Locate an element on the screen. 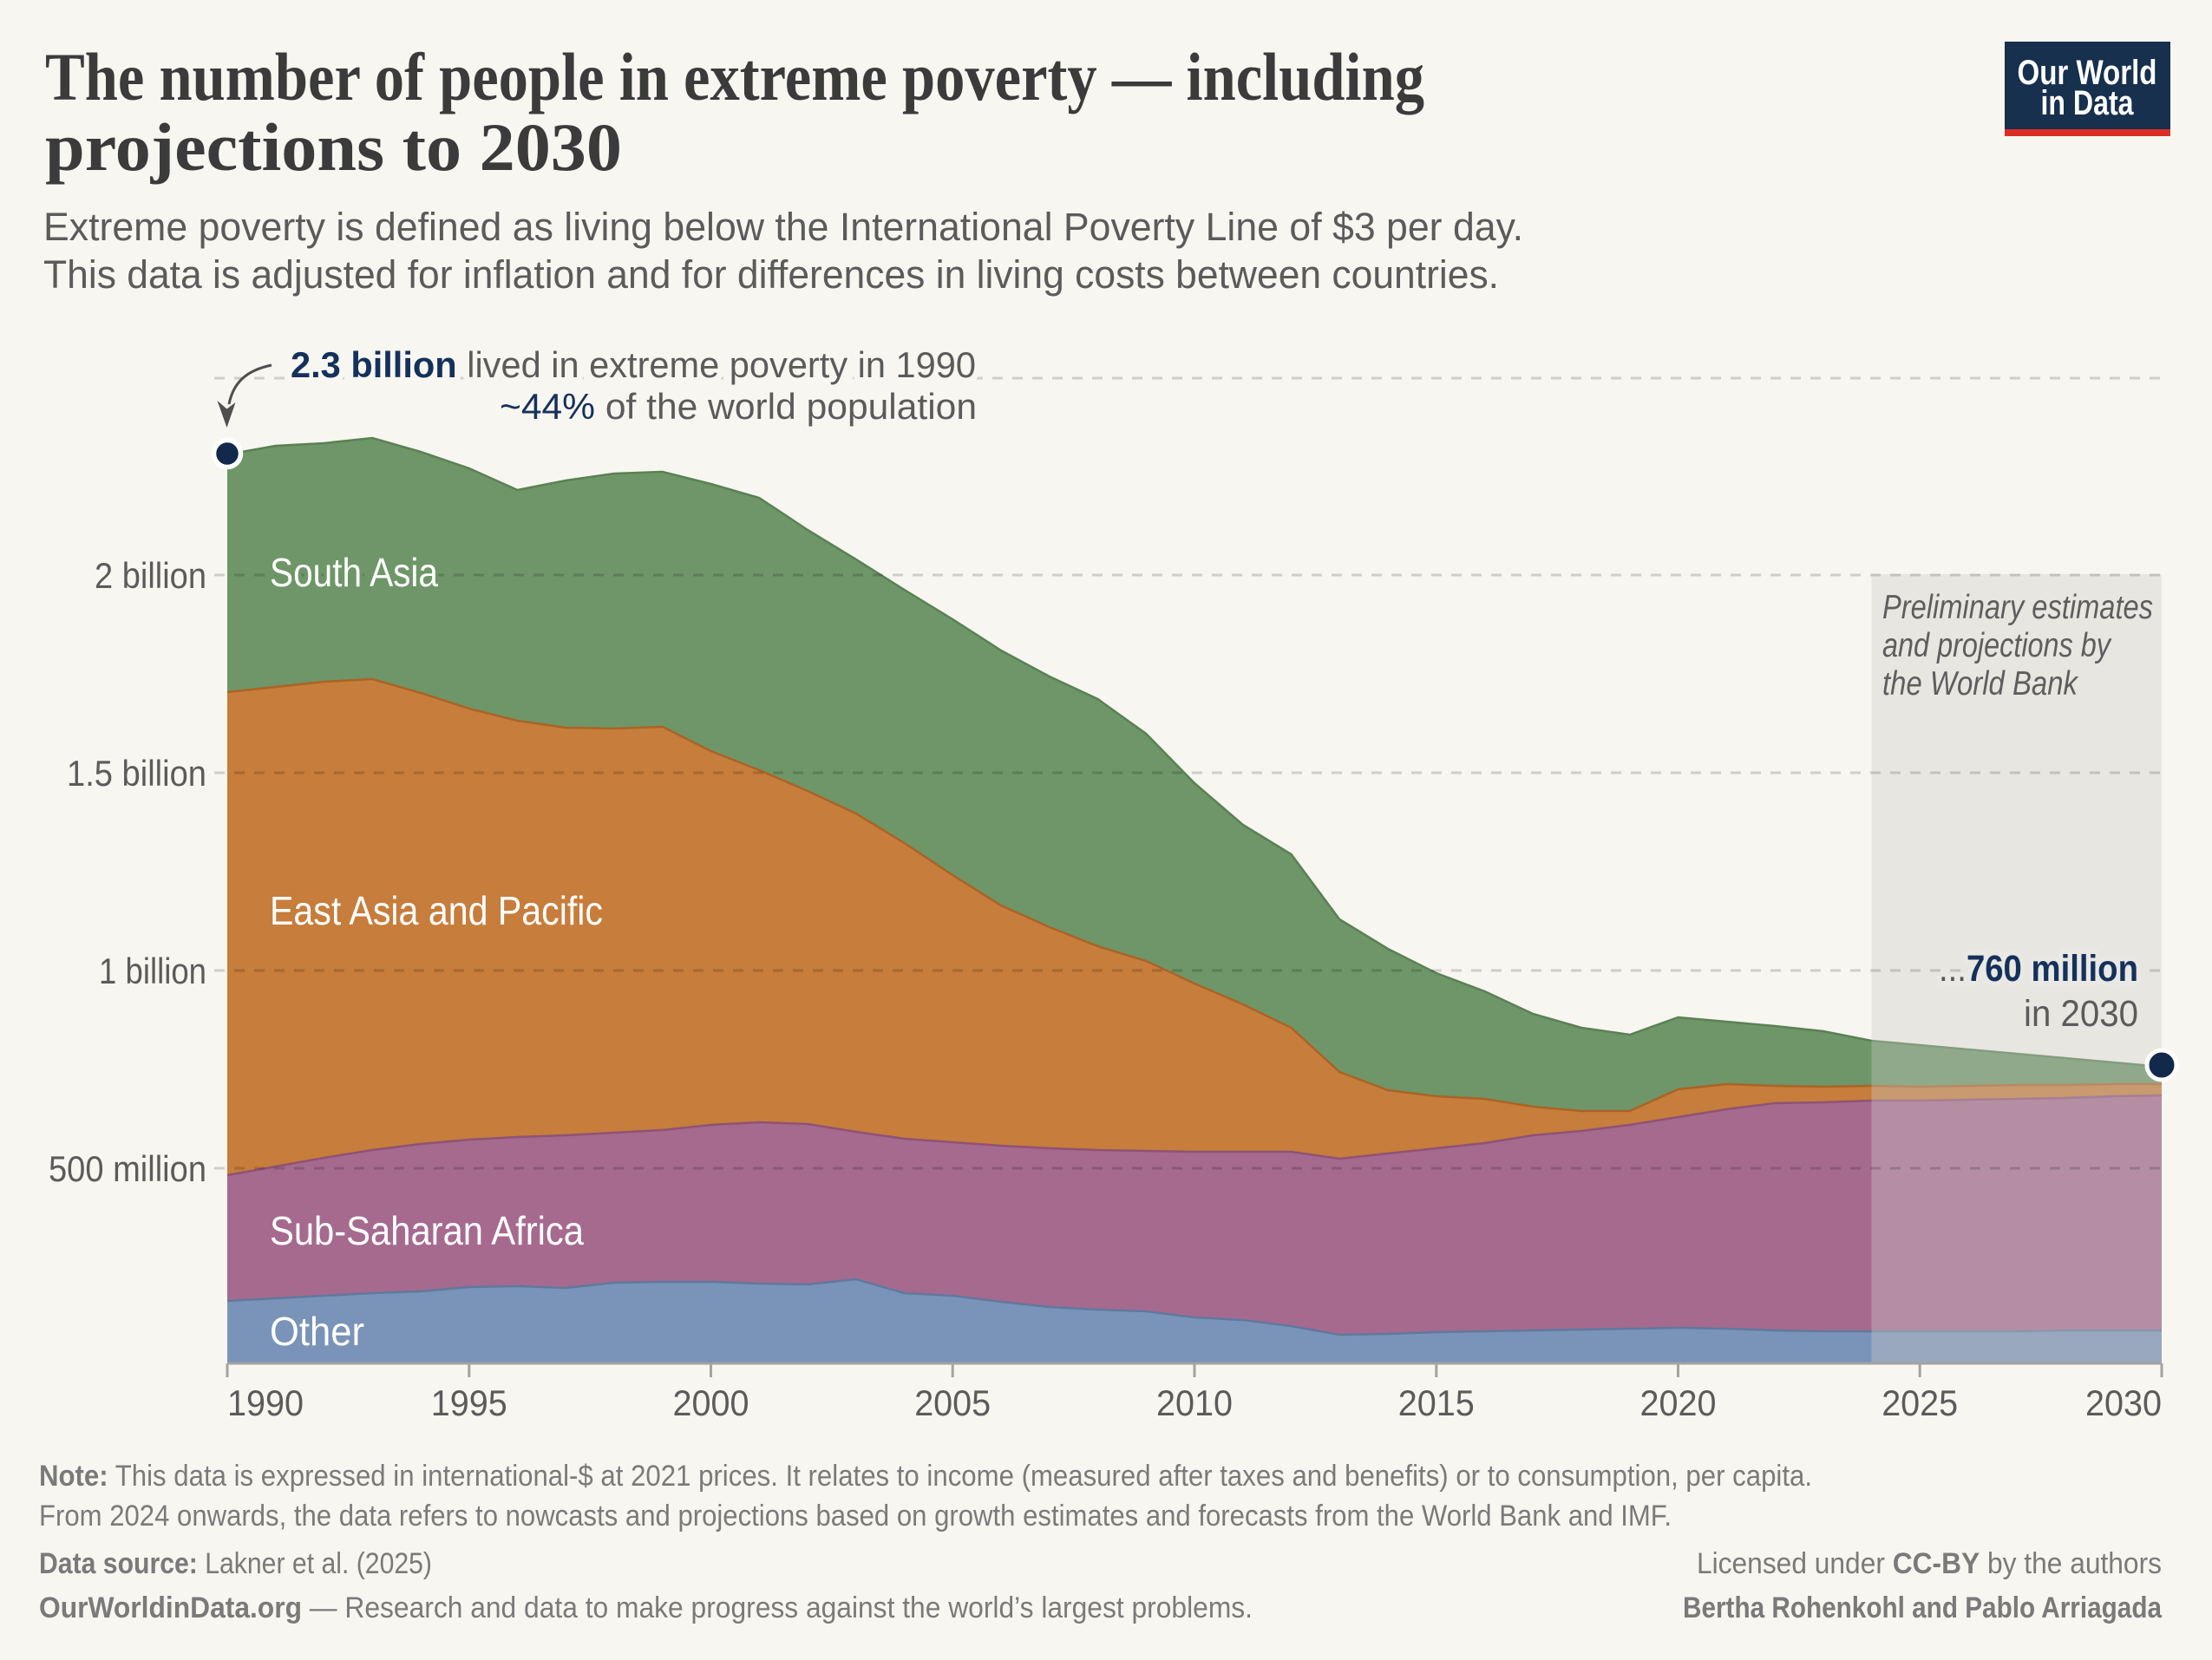 The image size is (2212, 1660). svg-text: 2000 is located at coordinates (711, 1402).